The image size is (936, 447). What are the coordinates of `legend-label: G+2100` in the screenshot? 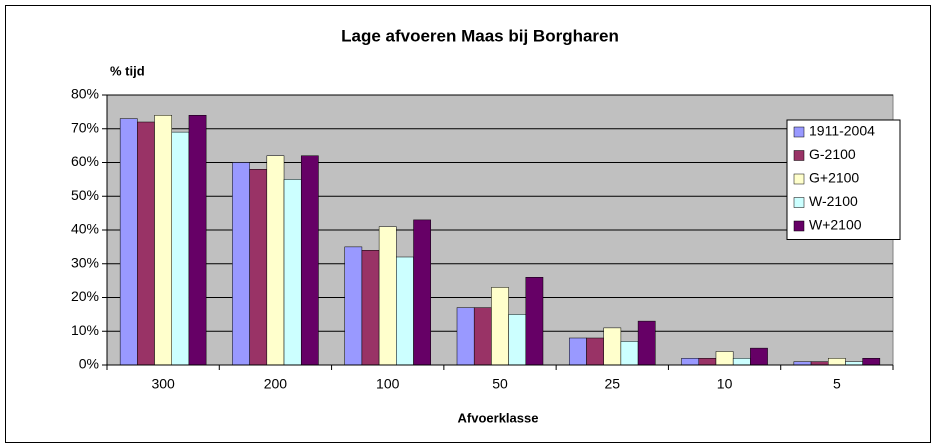 It's located at (834, 178).